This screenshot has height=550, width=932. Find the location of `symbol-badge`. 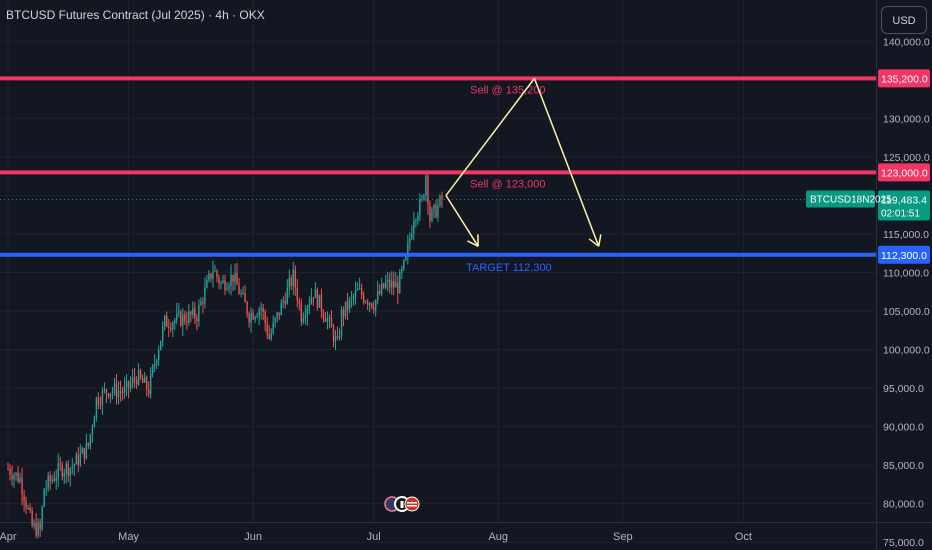

symbol-badge is located at coordinates (840, 199).